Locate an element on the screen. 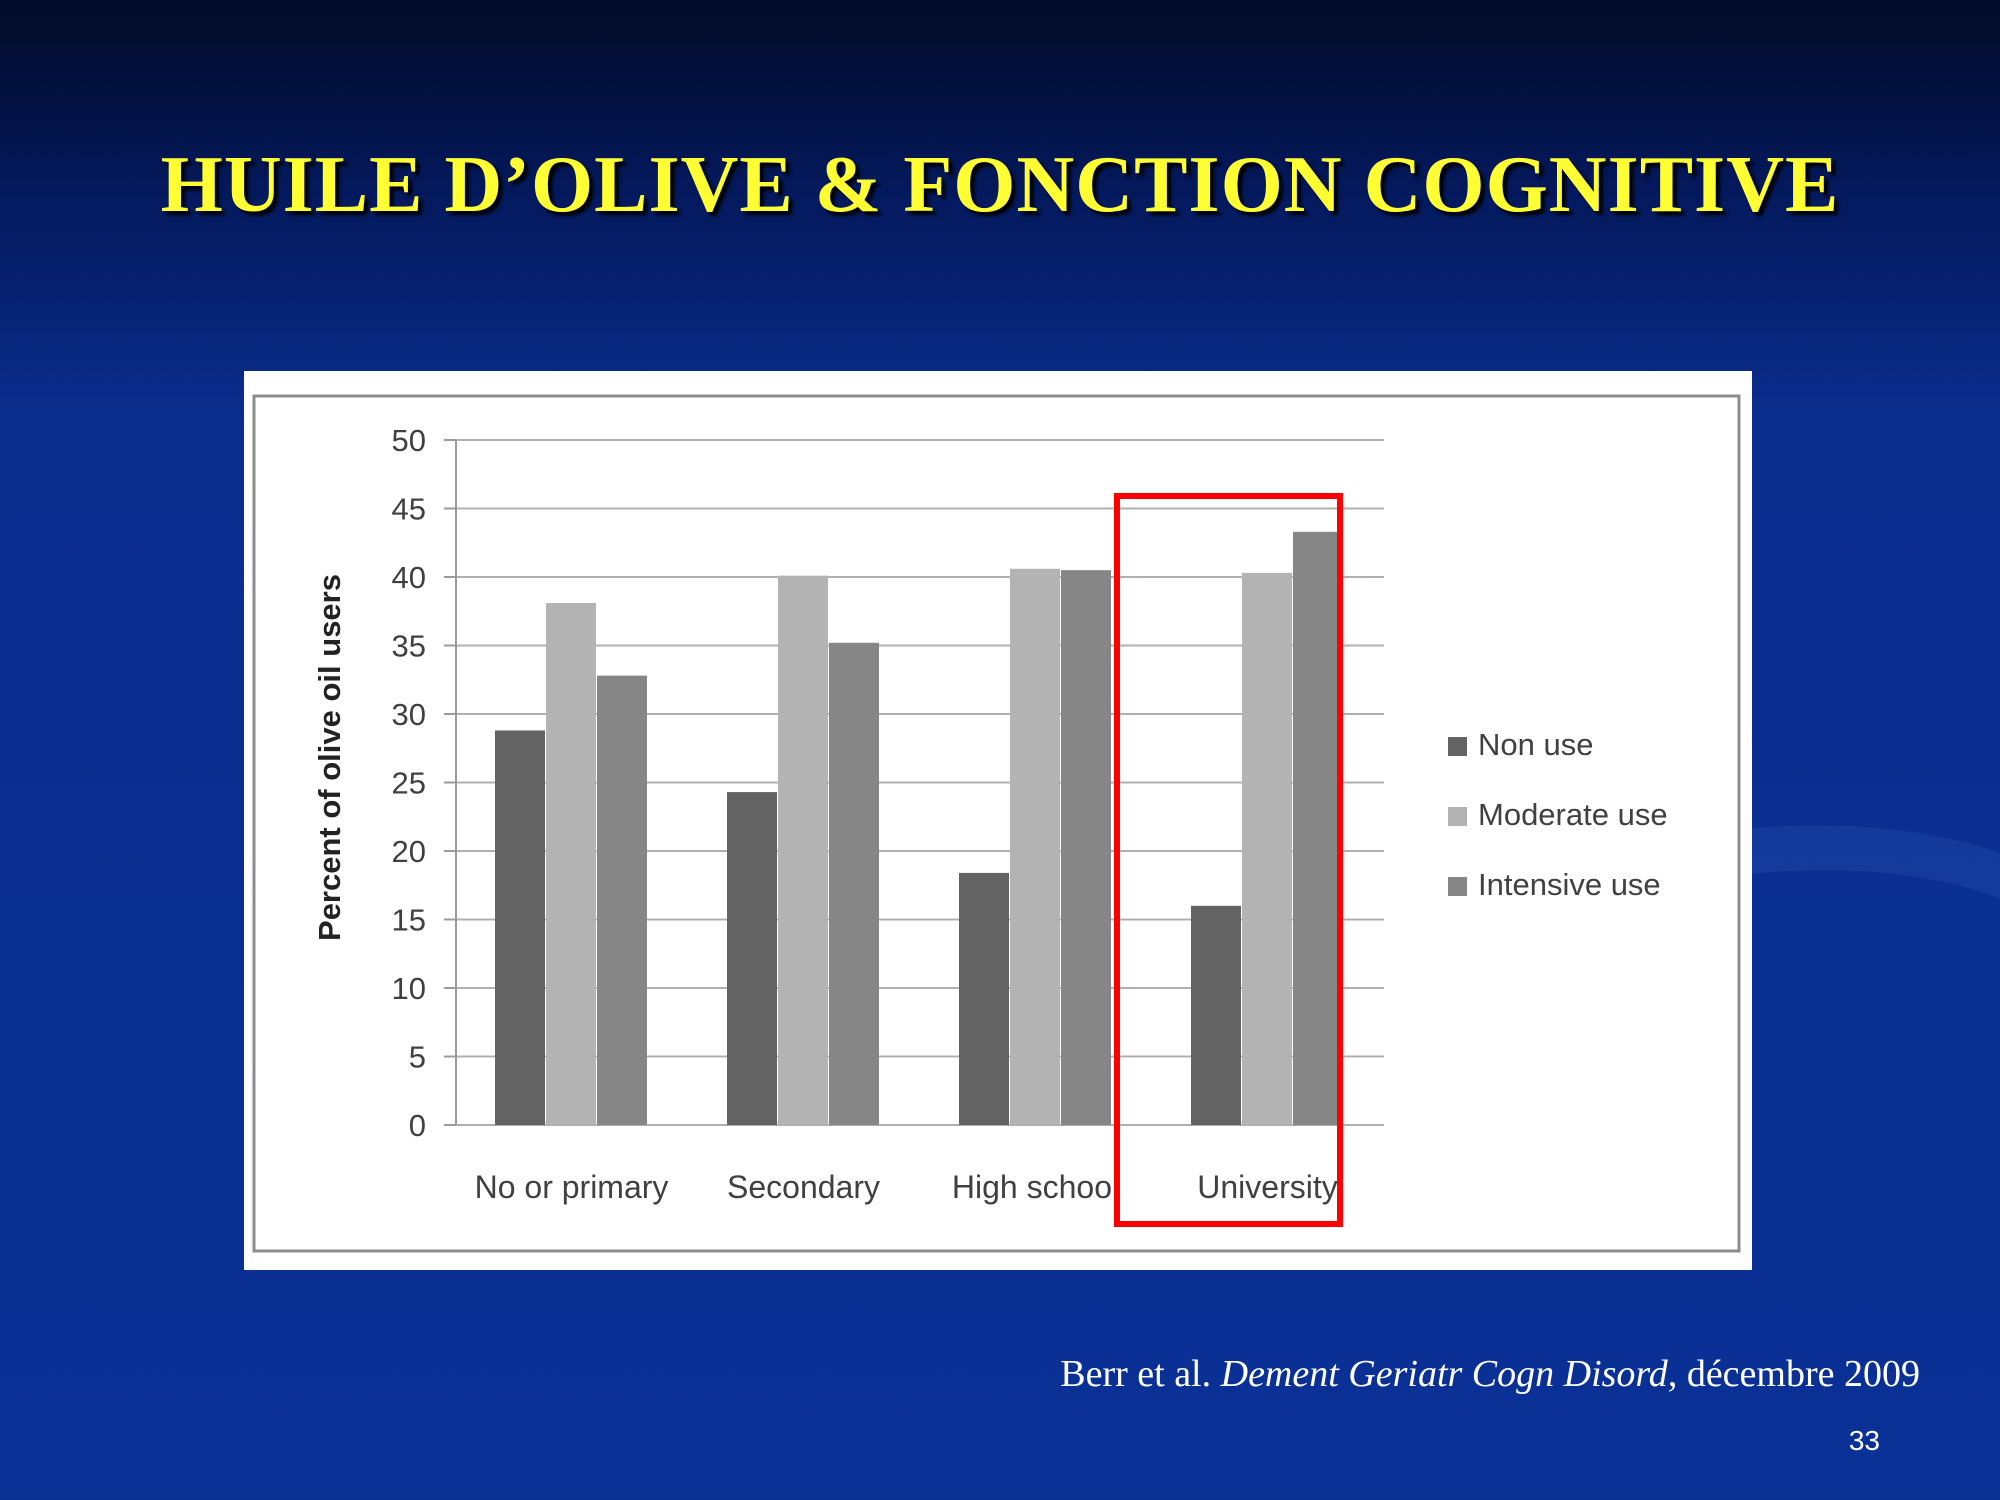 The width and height of the screenshot is (2000, 1500). y-tick-label: 5 is located at coordinates (417, 1057).